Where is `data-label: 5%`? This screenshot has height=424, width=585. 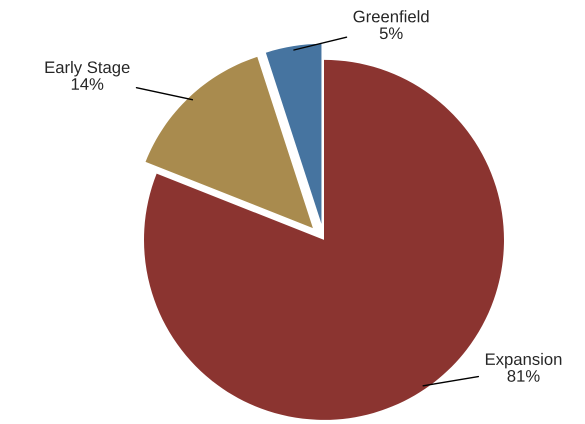 data-label: 5% is located at coordinates (391, 33).